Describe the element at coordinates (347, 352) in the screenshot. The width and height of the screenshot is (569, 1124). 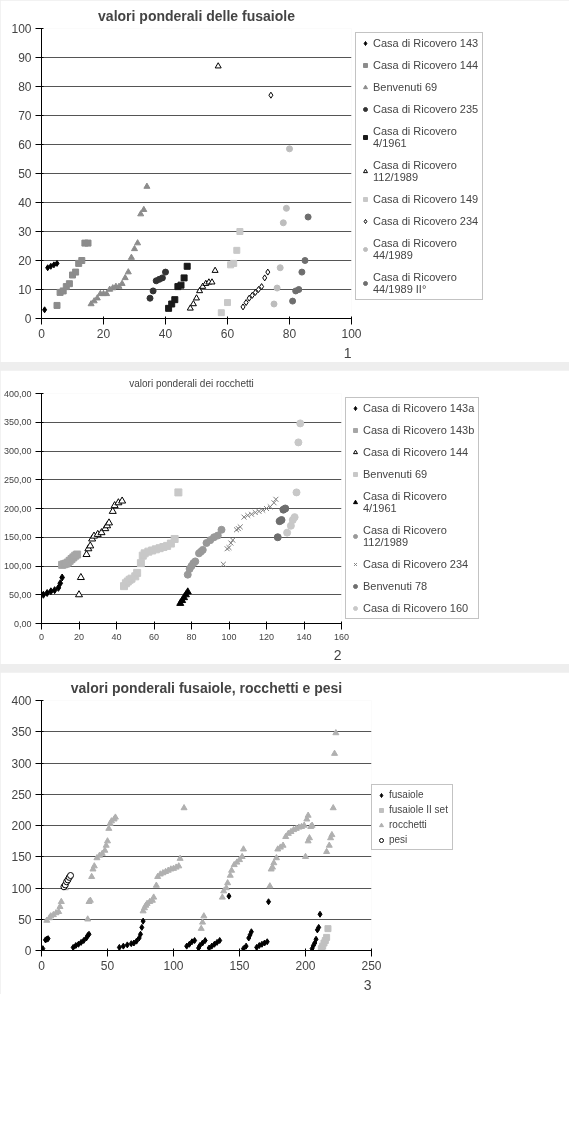
I see `text: 1` at that location.